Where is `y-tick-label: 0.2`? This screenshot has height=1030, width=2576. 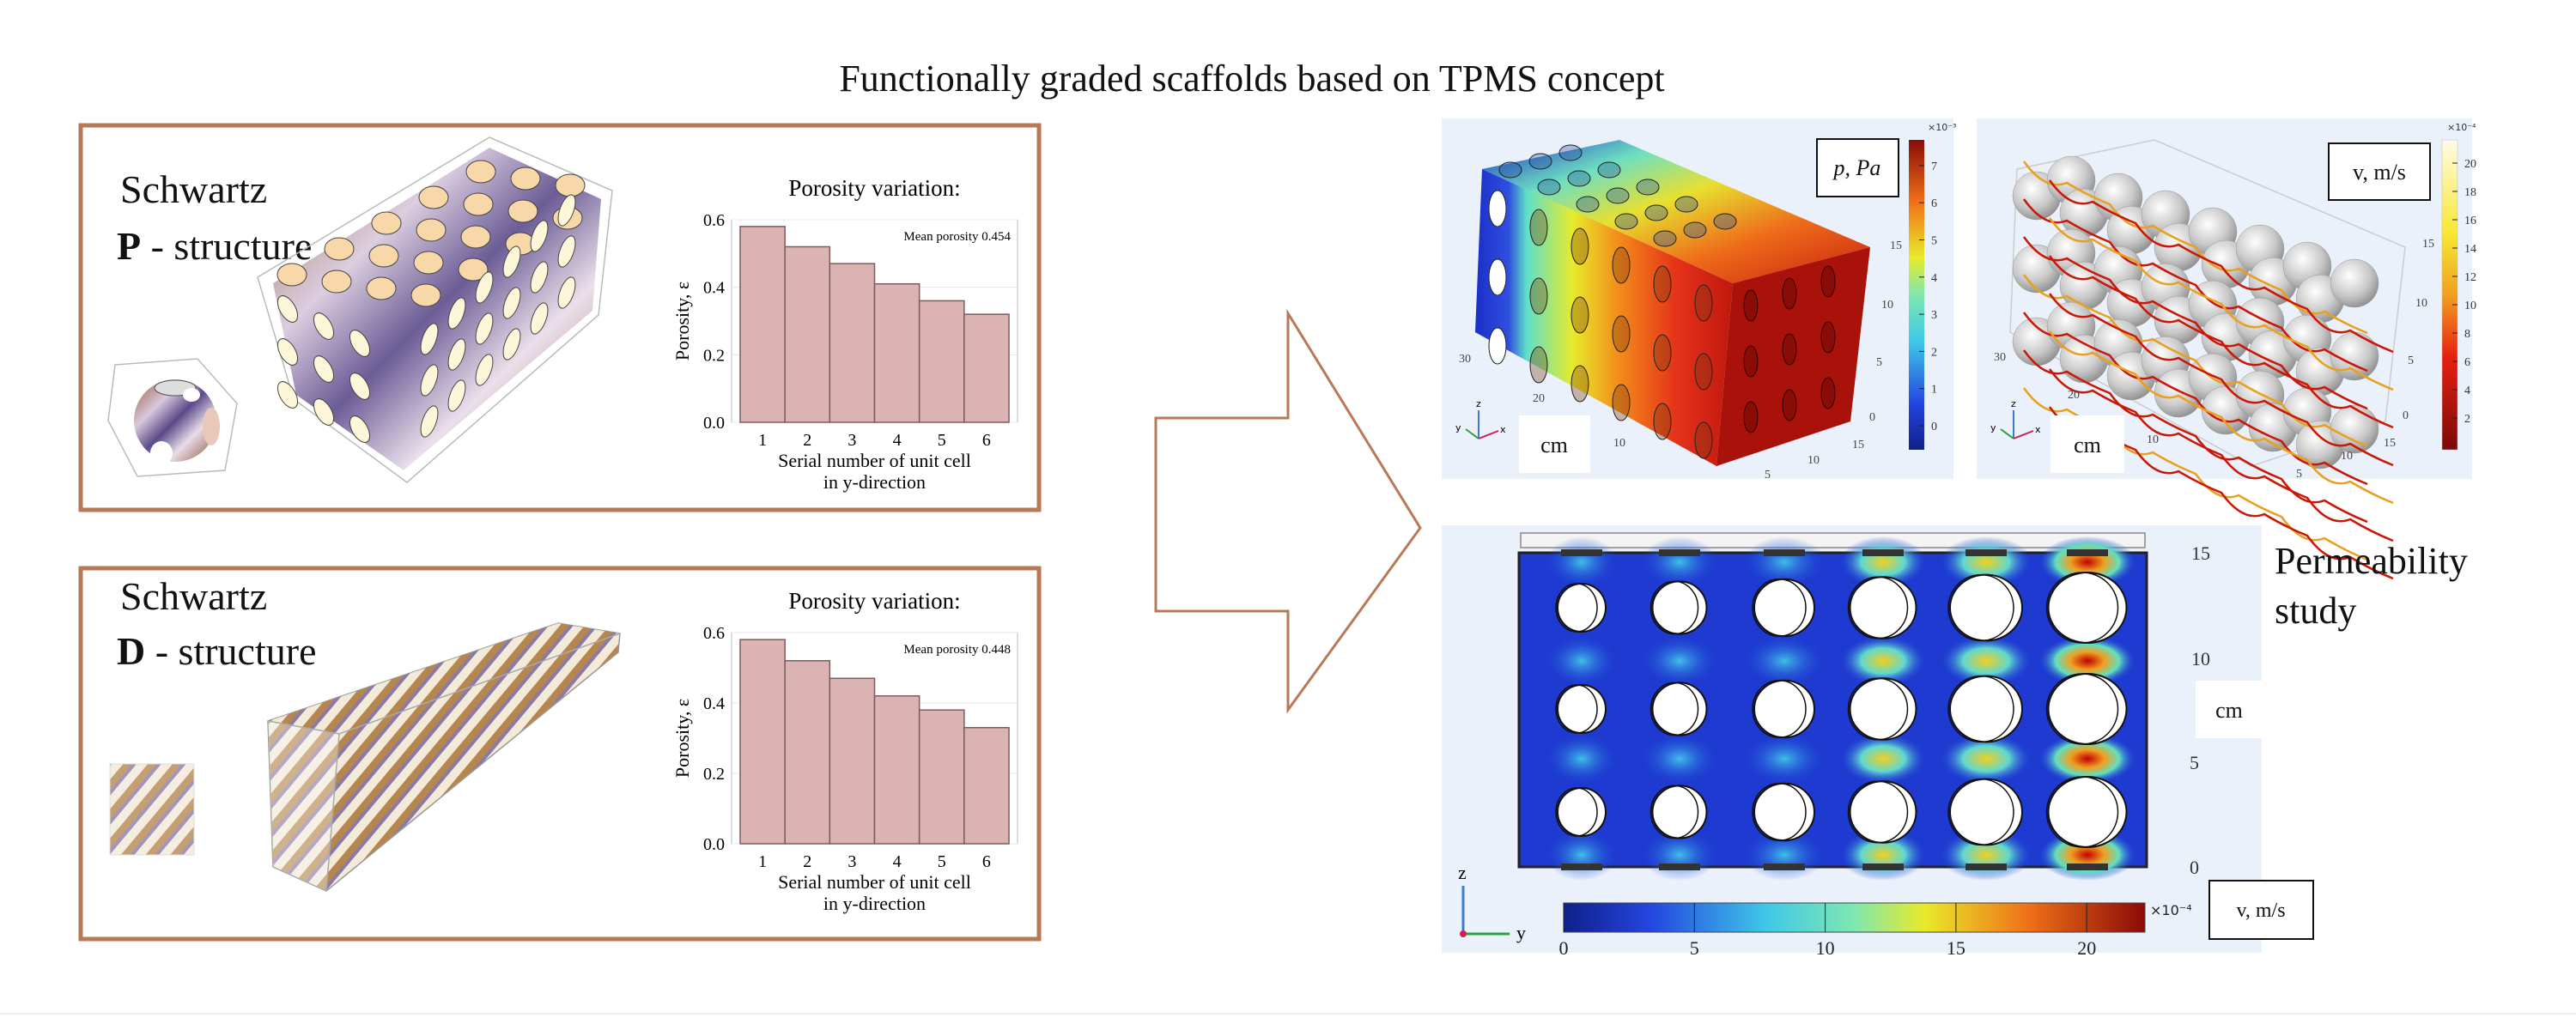 y-tick-label: 0.2 is located at coordinates (714, 774).